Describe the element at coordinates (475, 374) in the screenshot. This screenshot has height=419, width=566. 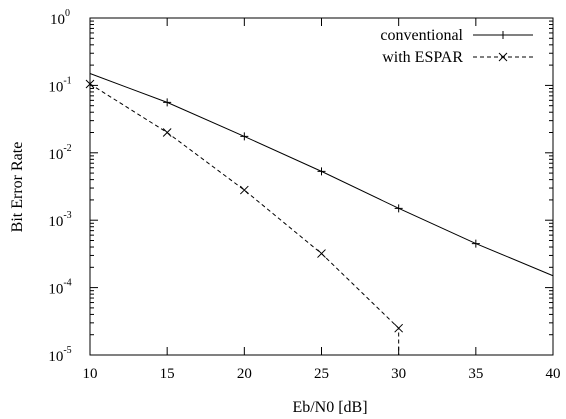
I see `x-tick-label: 35` at that location.